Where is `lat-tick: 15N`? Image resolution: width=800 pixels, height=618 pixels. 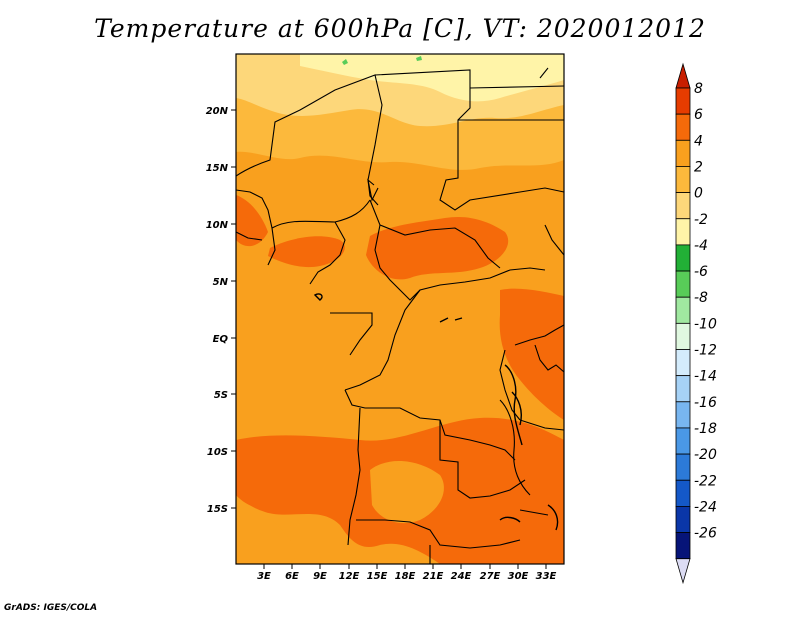 lat-tick: 15N is located at coordinates (221, 168).